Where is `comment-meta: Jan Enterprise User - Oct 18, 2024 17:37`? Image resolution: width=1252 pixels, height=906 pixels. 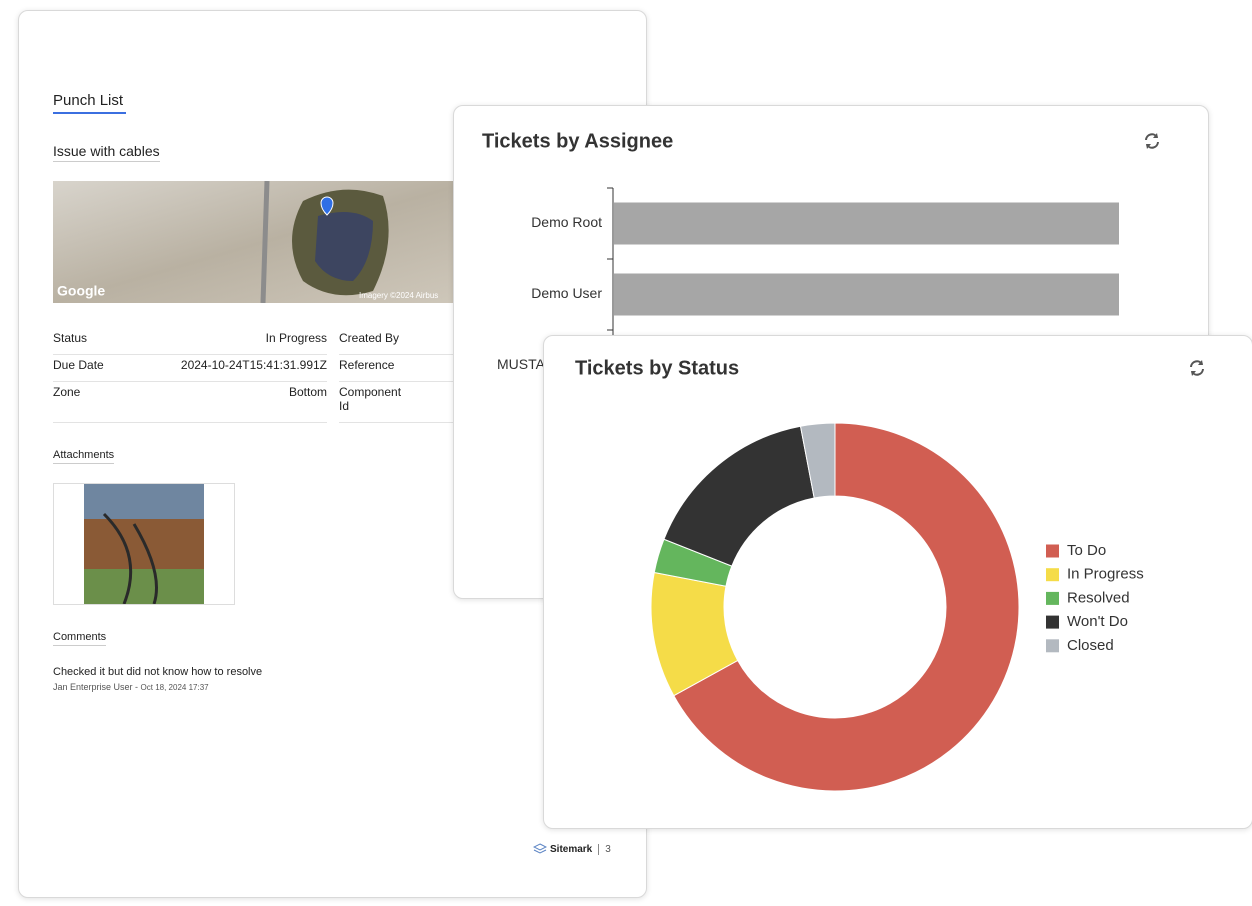 comment-meta: Jan Enterprise User - Oct 18, 2024 17:37 is located at coordinates (131, 687).